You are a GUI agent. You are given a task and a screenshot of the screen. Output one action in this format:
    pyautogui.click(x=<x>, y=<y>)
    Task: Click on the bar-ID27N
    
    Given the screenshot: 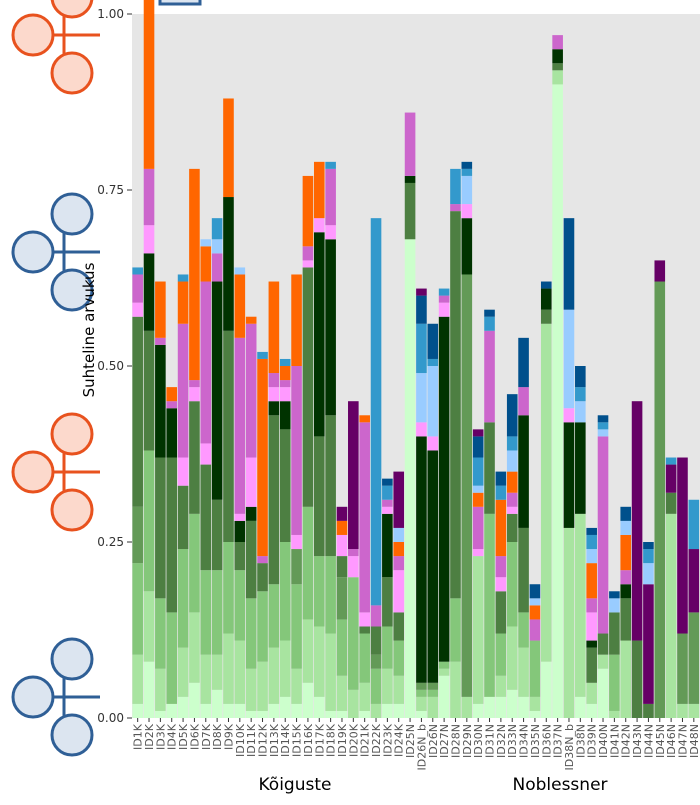 What is the action you would take?
    pyautogui.click(x=444, y=503)
    